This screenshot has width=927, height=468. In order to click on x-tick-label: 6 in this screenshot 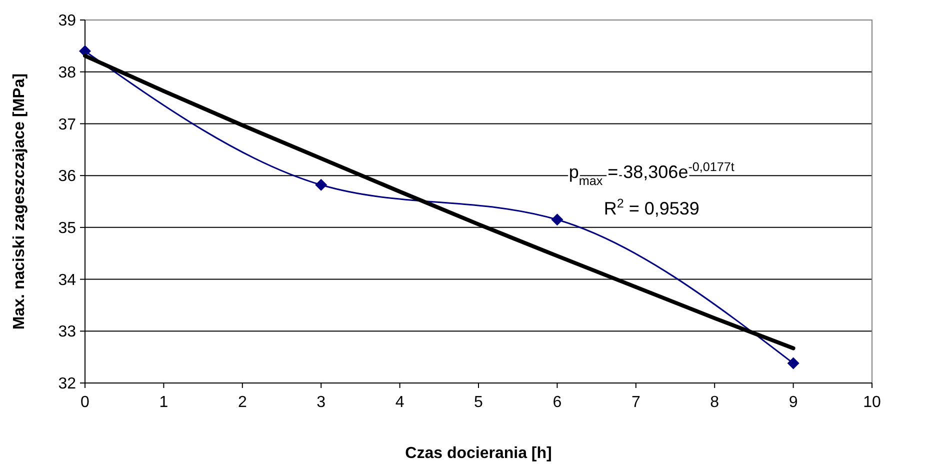, I will do `click(557, 402)`.